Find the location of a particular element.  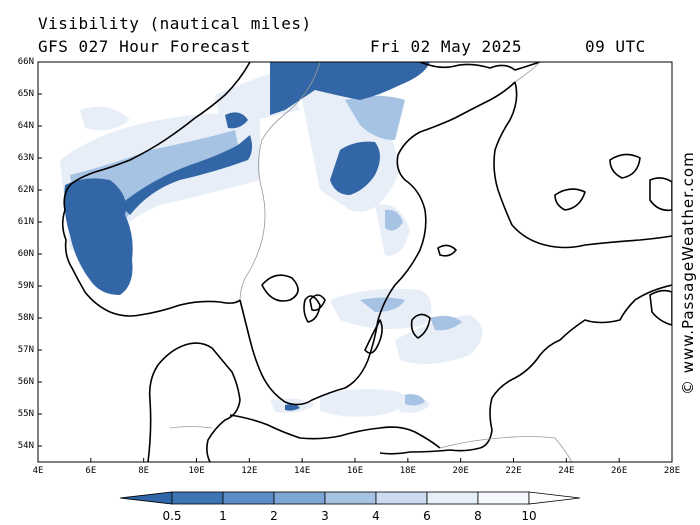

latitude-label: 63N is located at coordinates (25, 158).